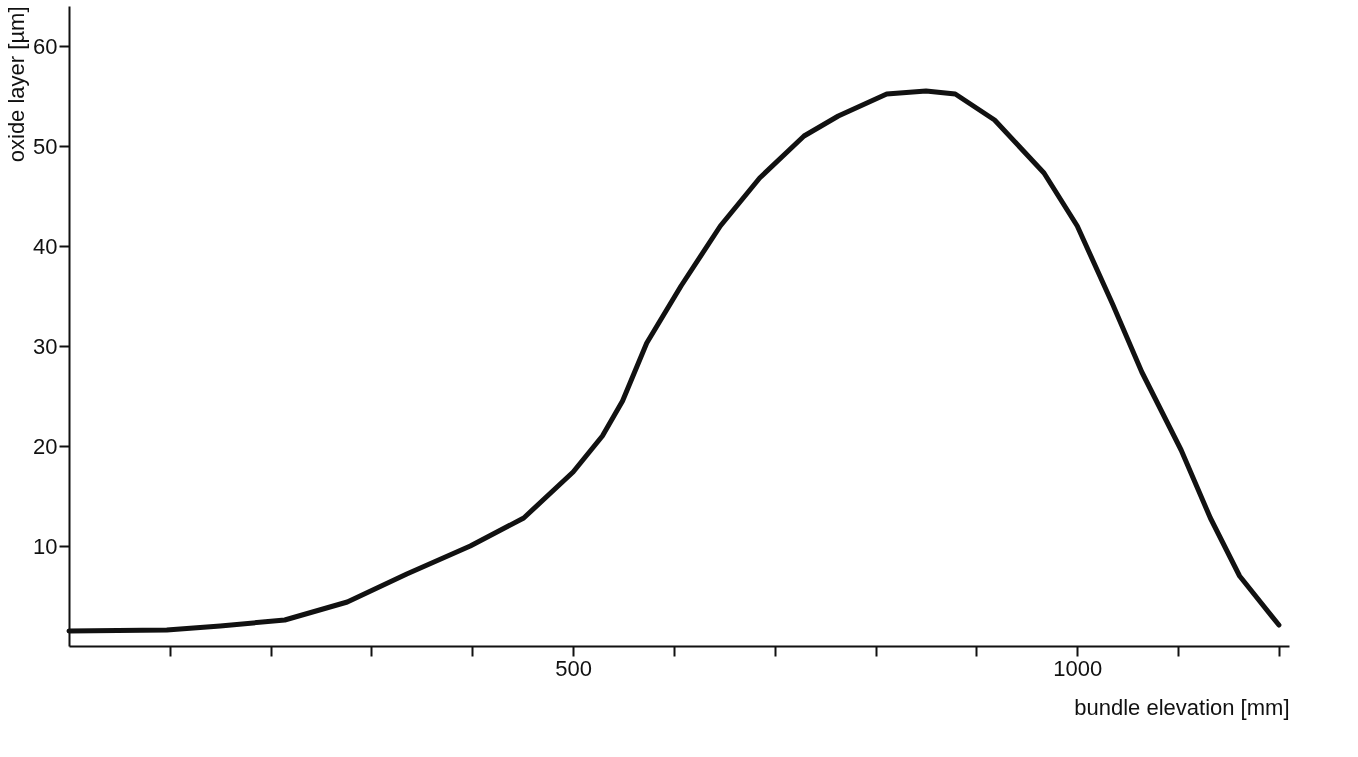 The height and width of the screenshot is (757, 1358). What do you see at coordinates (45, 346) in the screenshot?
I see `y-tick-label: 30` at bounding box center [45, 346].